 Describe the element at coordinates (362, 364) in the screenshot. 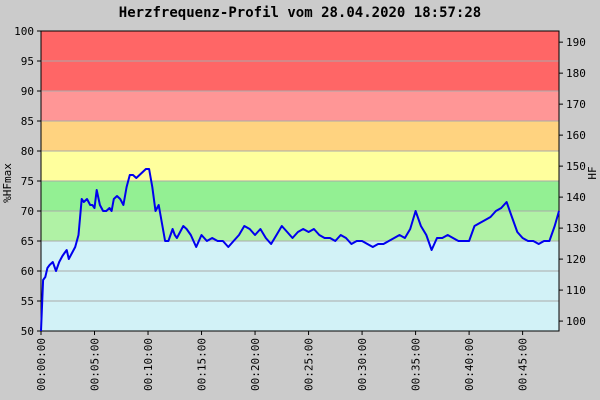

I see `x-tick-label-6: 00:30:00` at that location.